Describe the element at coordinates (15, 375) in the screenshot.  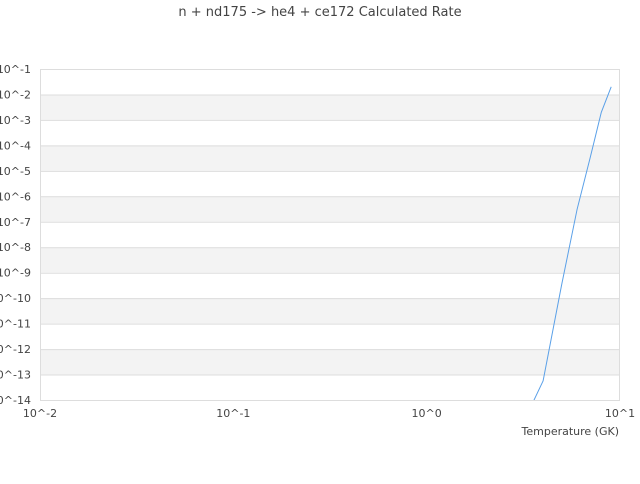
I see `y-tick-label: 10^-13` at that location.